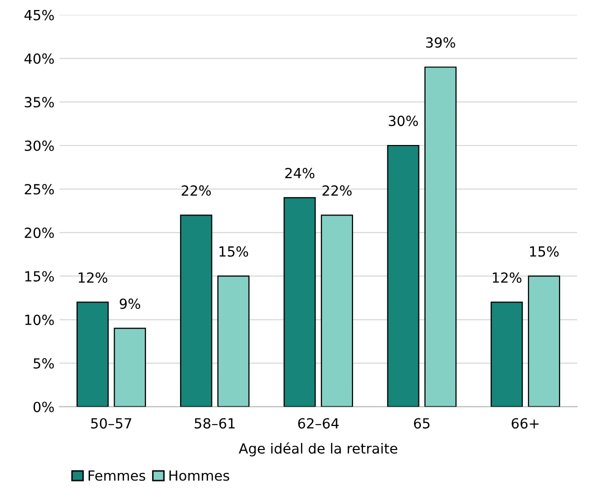  I want to click on x-tick-label: 66+, so click(525, 423).